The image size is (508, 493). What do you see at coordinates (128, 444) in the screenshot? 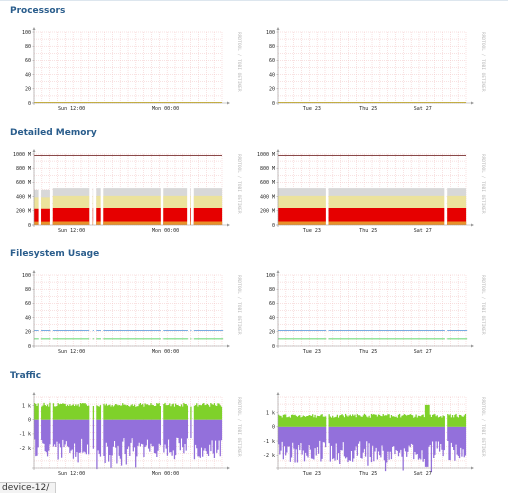
I see `traffic-out-area` at bounding box center [128, 444].